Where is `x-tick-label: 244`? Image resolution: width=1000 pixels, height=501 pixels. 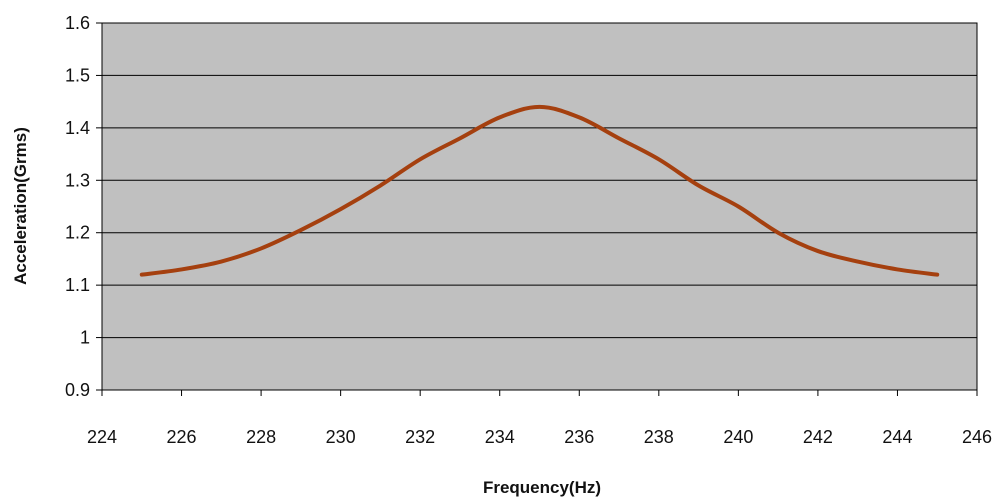 x-tick-label: 244 is located at coordinates (897, 437).